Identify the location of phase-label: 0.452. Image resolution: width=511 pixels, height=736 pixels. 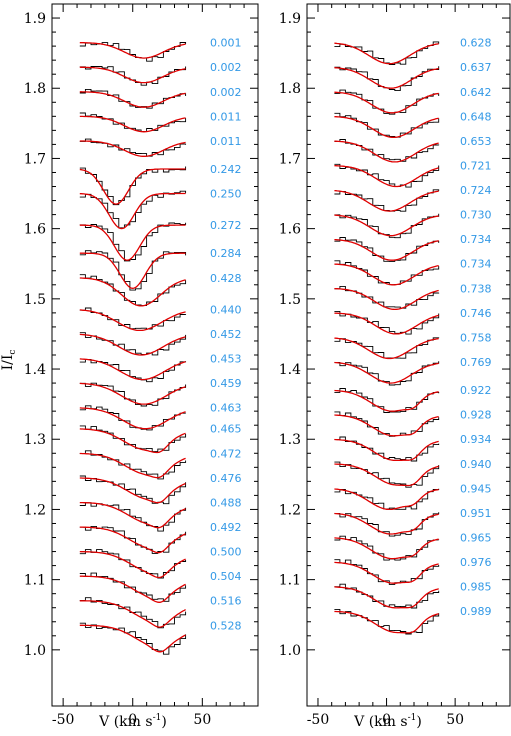
(226, 334).